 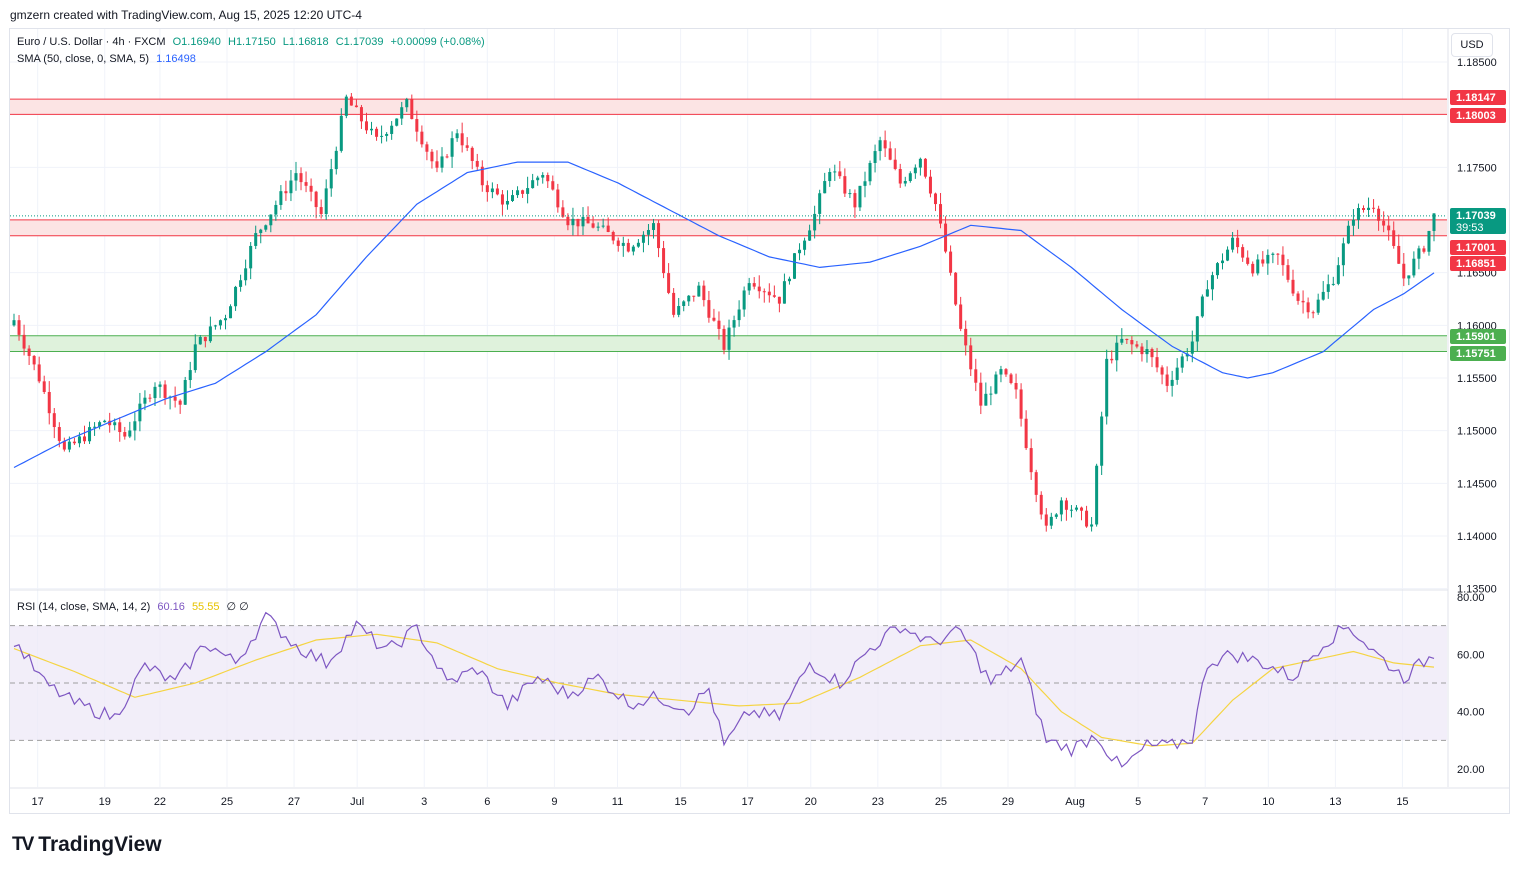 What do you see at coordinates (83, 59) in the screenshot?
I see `sma-label: SMA (50, close, 0, SMA, 5)` at bounding box center [83, 59].